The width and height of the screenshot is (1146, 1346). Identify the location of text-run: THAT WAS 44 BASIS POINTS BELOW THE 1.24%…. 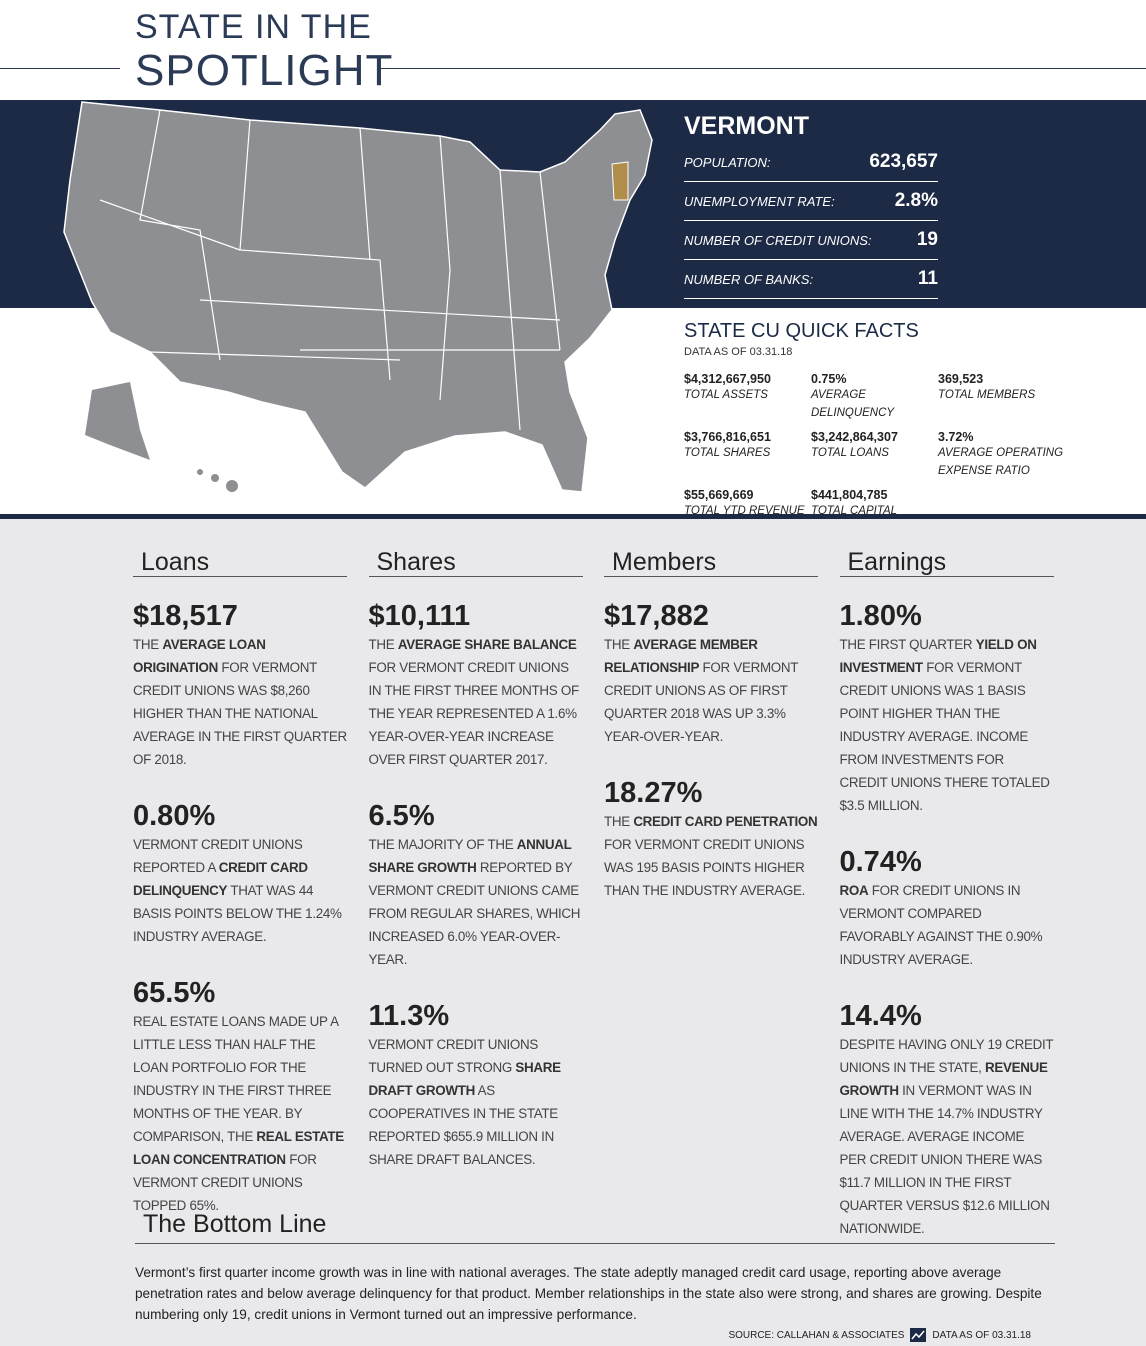
(237, 913).